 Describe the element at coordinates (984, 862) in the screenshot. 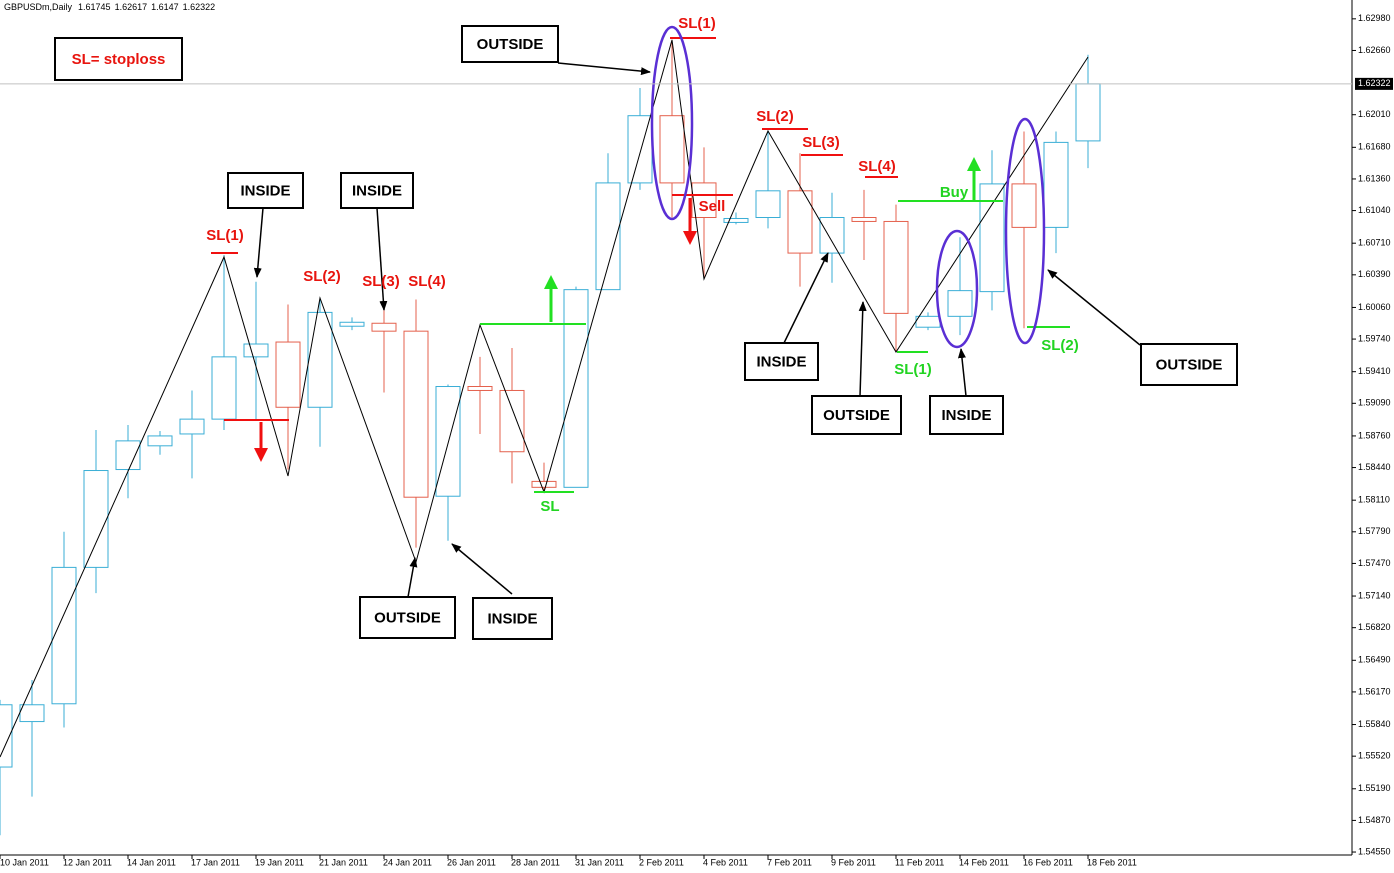

I see `x-tick-label: 14 Feb 2011` at that location.